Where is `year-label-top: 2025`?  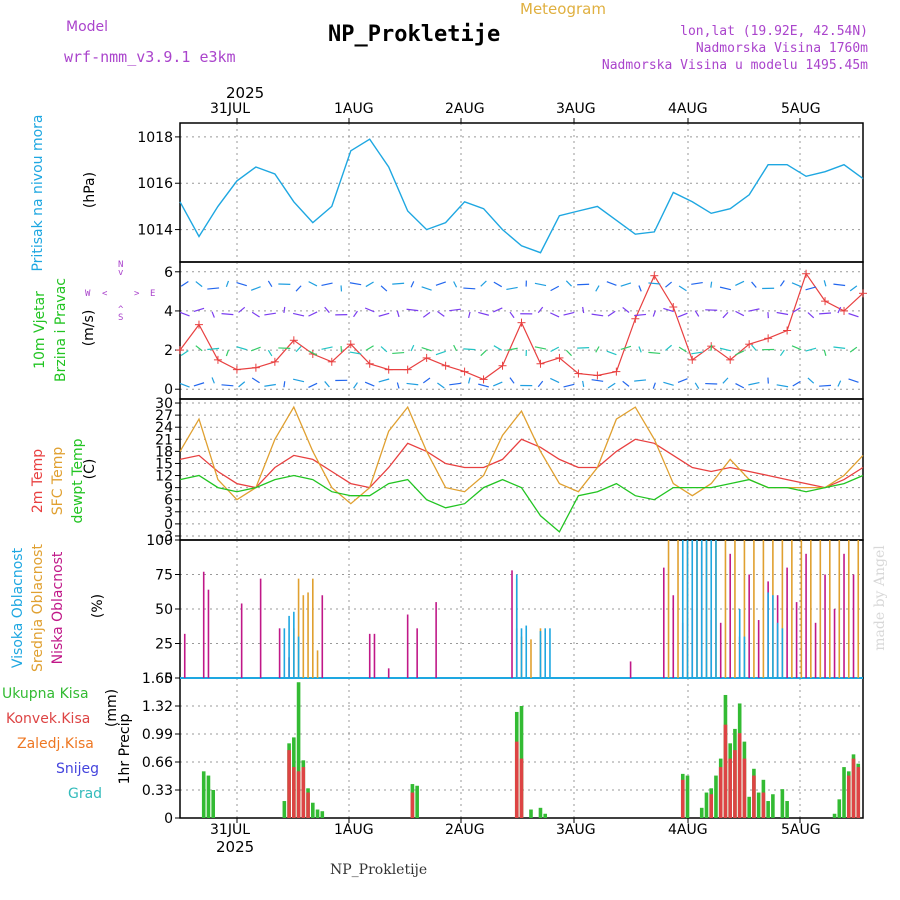 year-label-top: 2025 is located at coordinates (245, 93).